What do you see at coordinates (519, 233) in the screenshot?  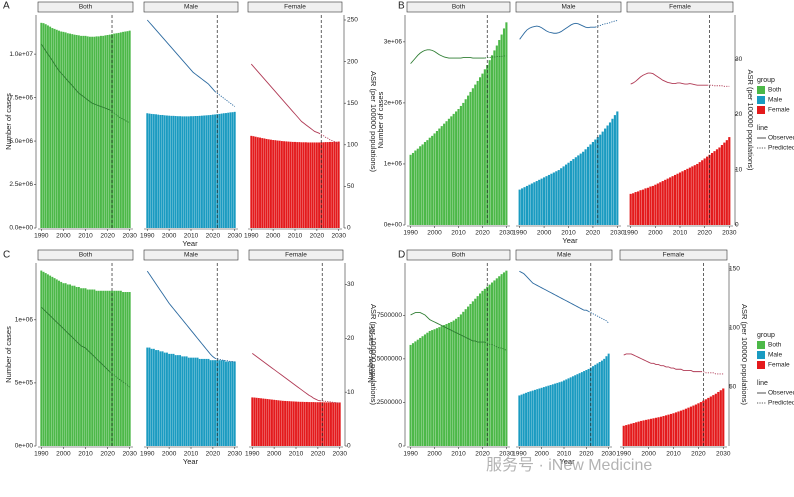 I see `x-tick-label: 1990` at bounding box center [519, 233].